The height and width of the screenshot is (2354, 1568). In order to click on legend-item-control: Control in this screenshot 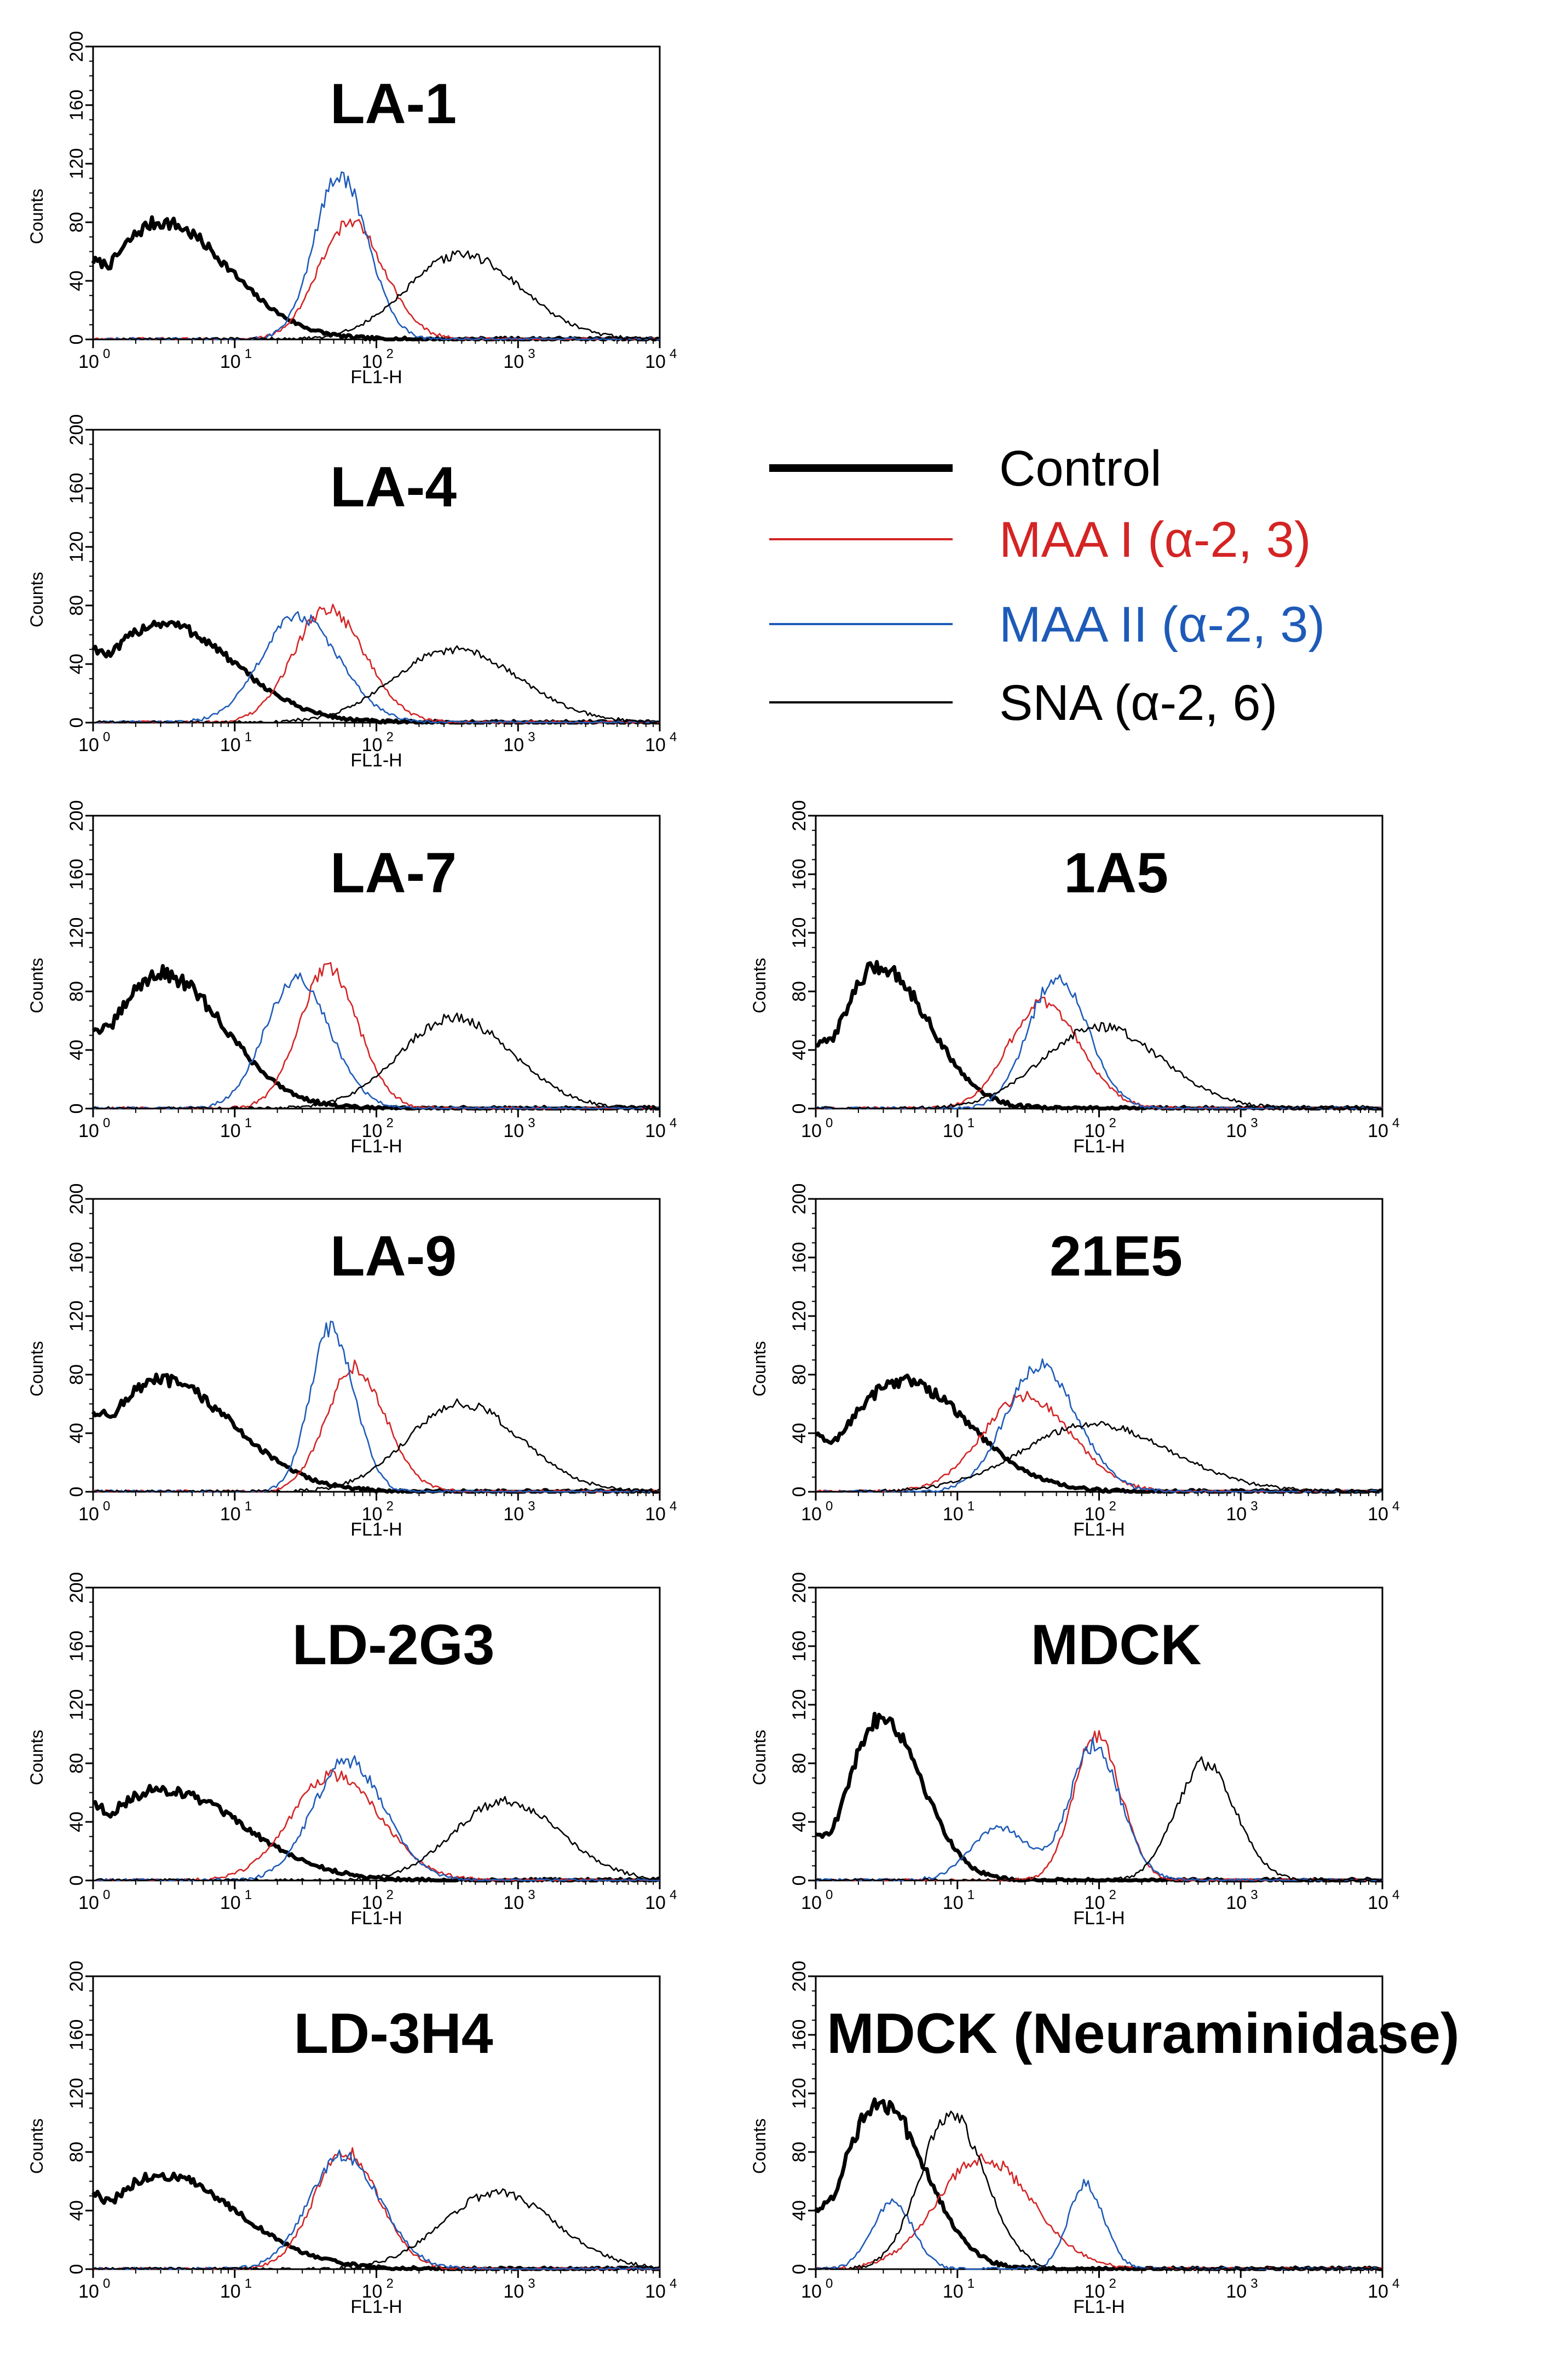, I will do `click(965, 469)`.